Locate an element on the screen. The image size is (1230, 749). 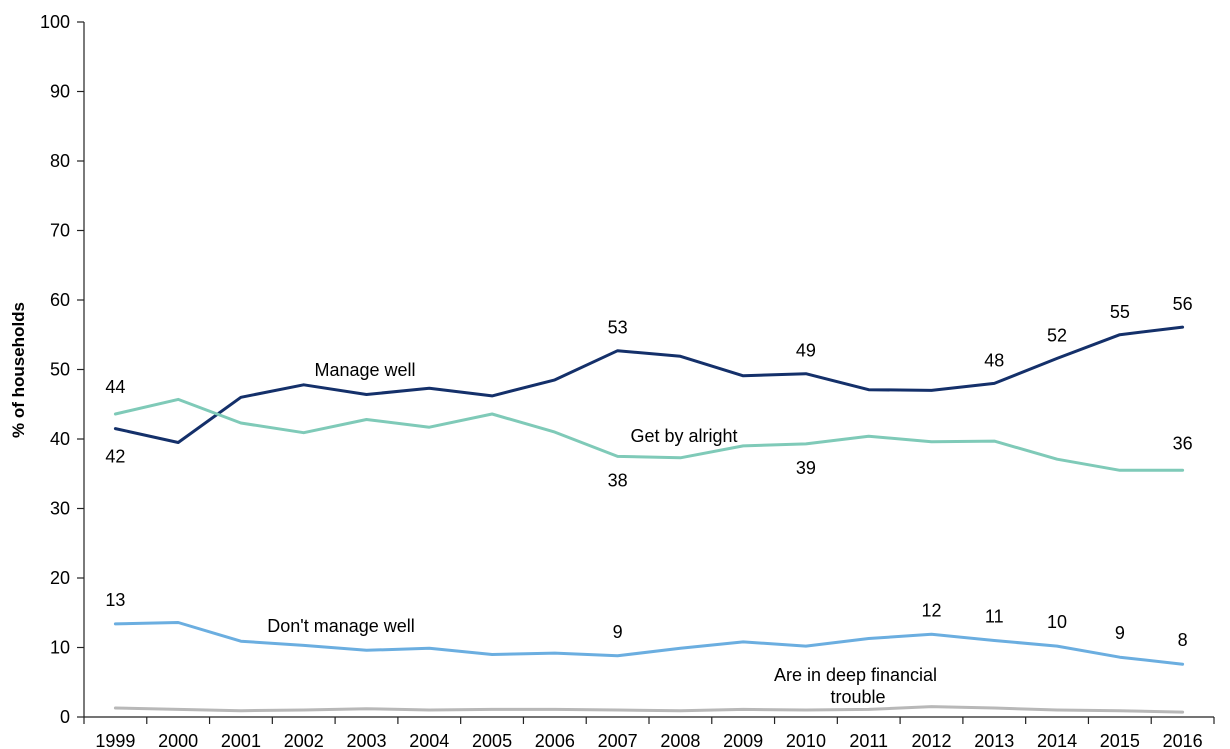
series-line-get-by-alright is located at coordinates (649, 434).